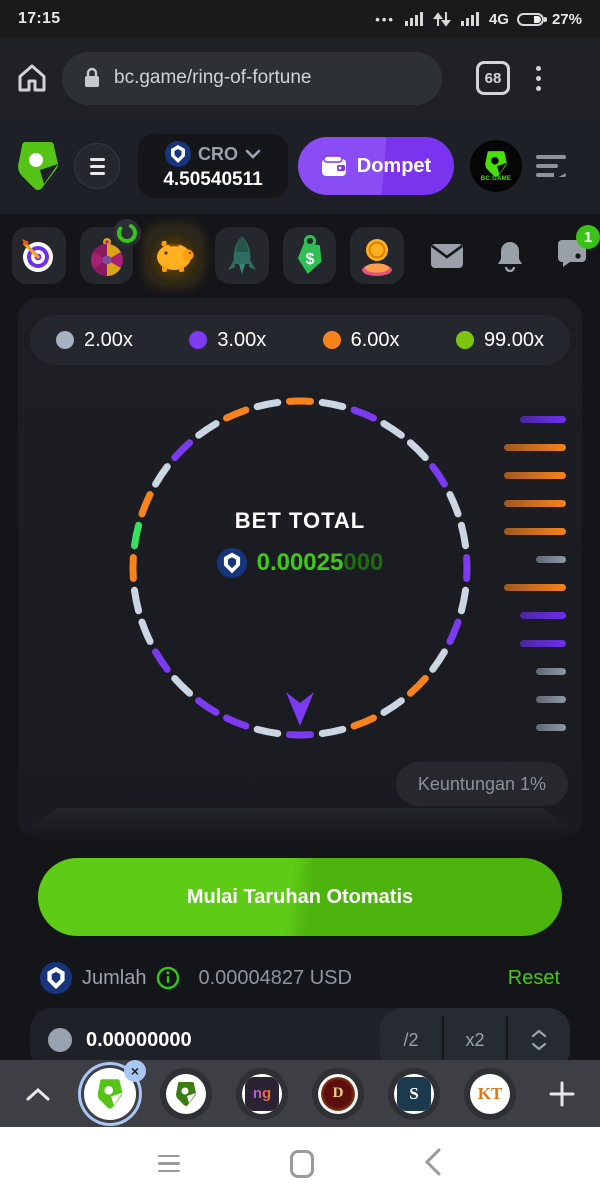  What do you see at coordinates (469, 19) in the screenshot?
I see `signal2-icon` at bounding box center [469, 19].